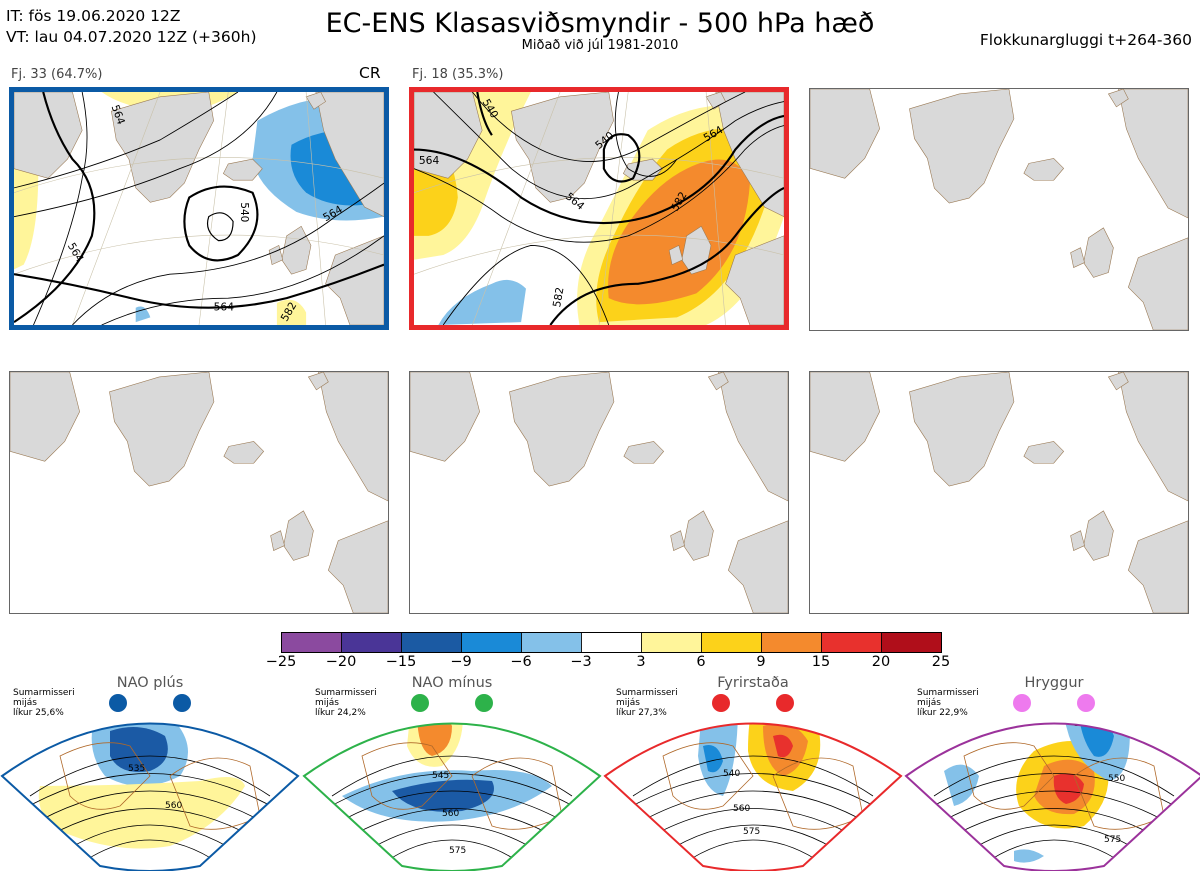 The width and height of the screenshot is (1200, 871). I want to click on colorbar-tick-label: −25, so click(281, 662).